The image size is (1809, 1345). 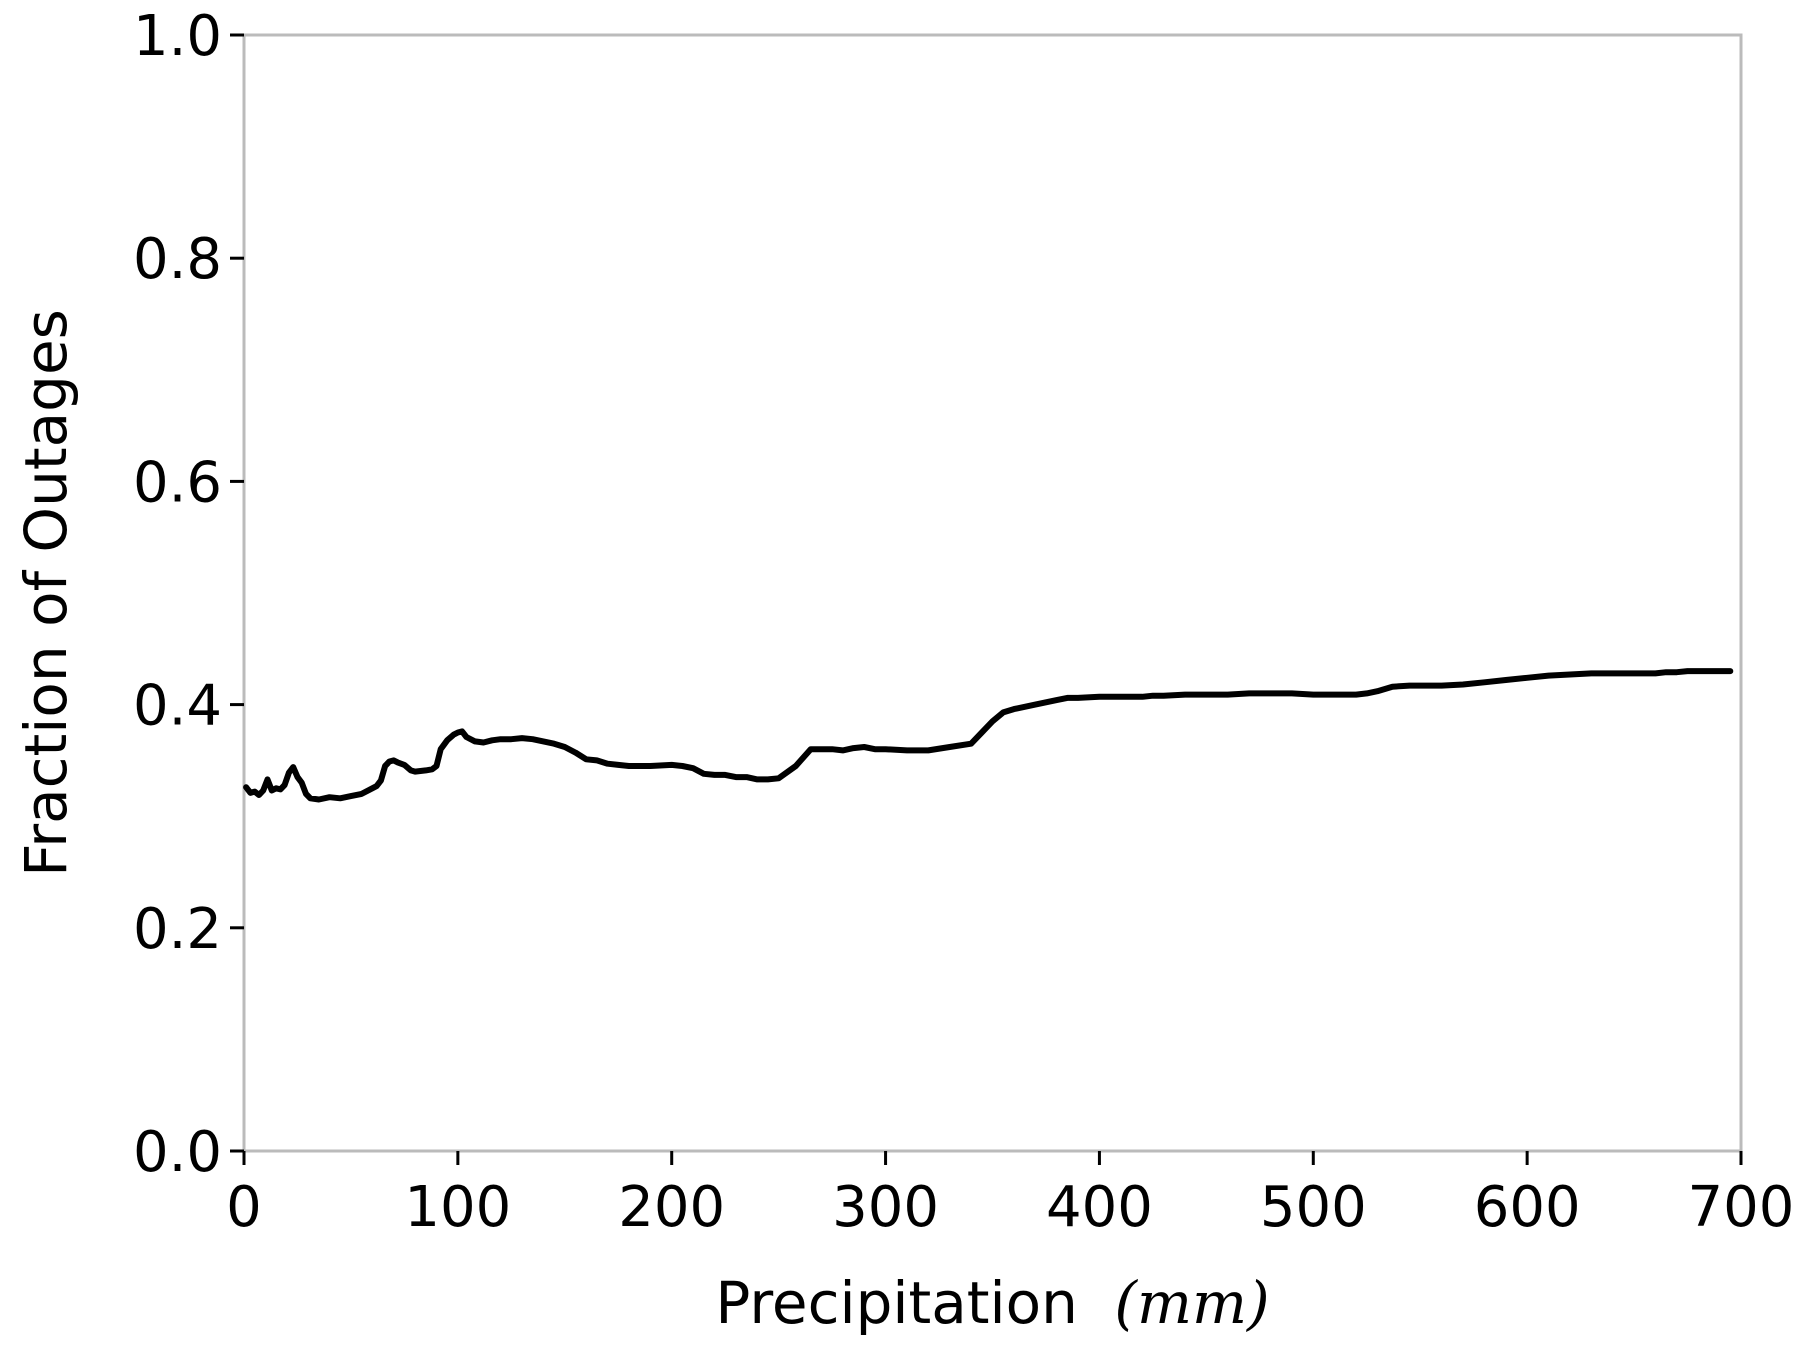 What do you see at coordinates (177, 929) in the screenshot?
I see `y-tick-label: 0.2` at bounding box center [177, 929].